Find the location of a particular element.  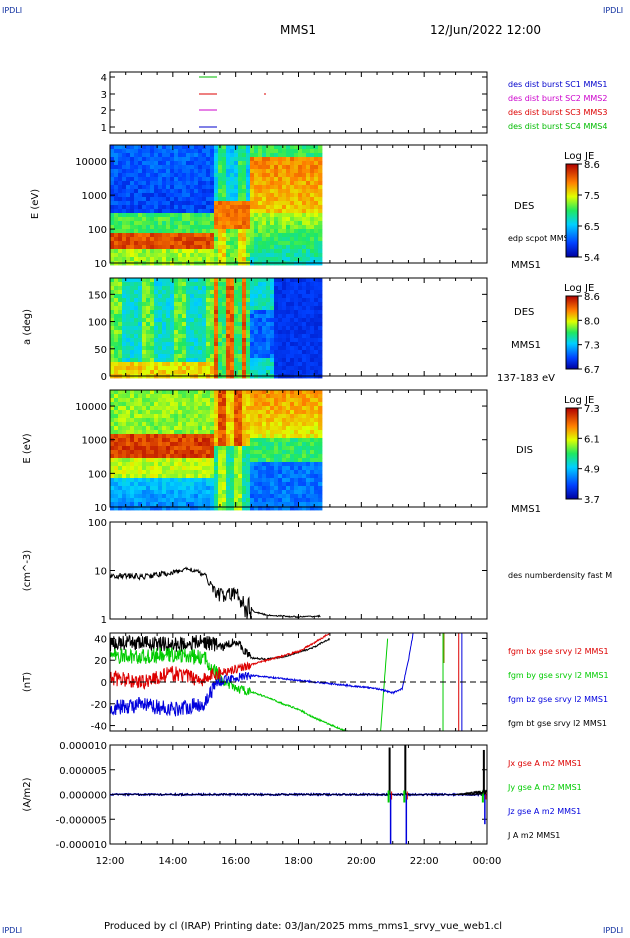

bfield-ytick-label: 0 is located at coordinates (104, 683).